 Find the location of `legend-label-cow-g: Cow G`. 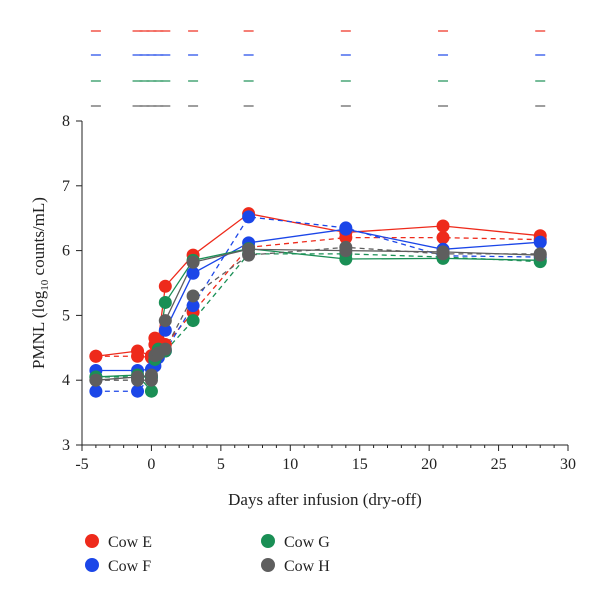

legend-label-cow-g: Cow G is located at coordinates (307, 542).